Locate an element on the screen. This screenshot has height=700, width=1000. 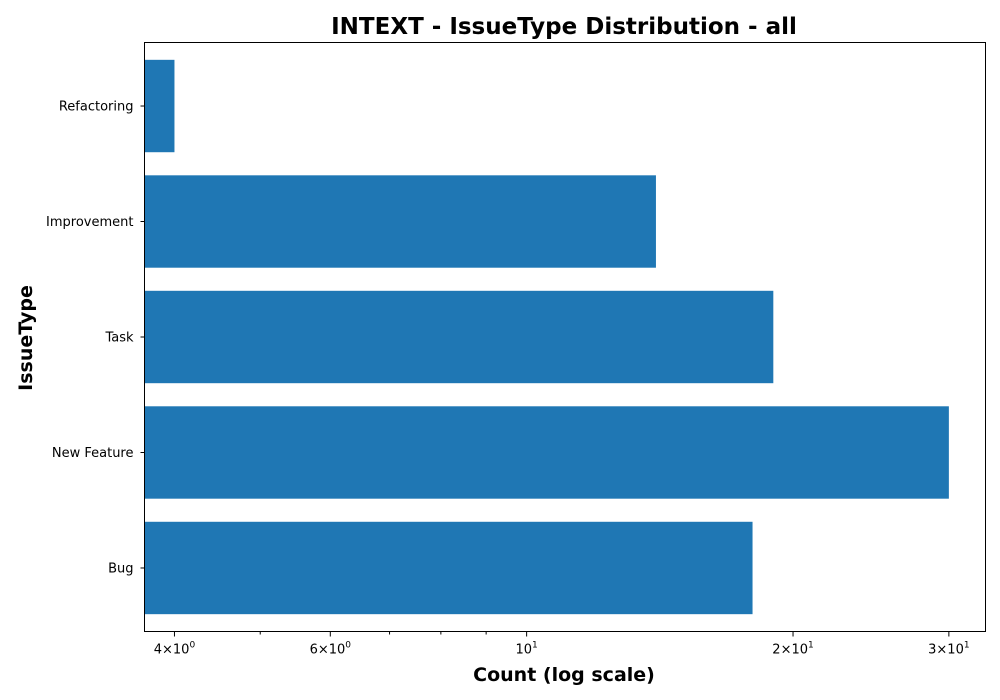
bar-task is located at coordinates (459, 337).